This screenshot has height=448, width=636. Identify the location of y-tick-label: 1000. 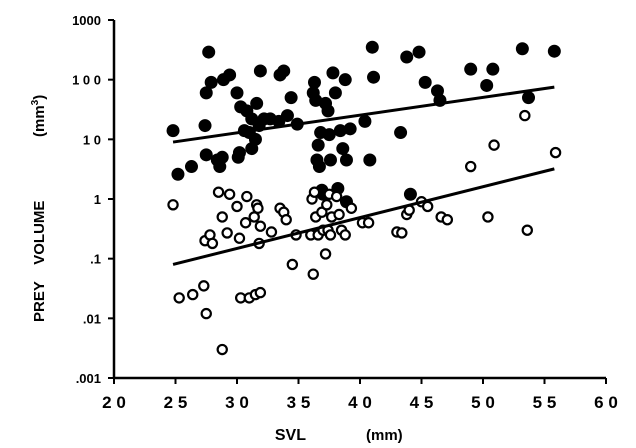
(86, 20).